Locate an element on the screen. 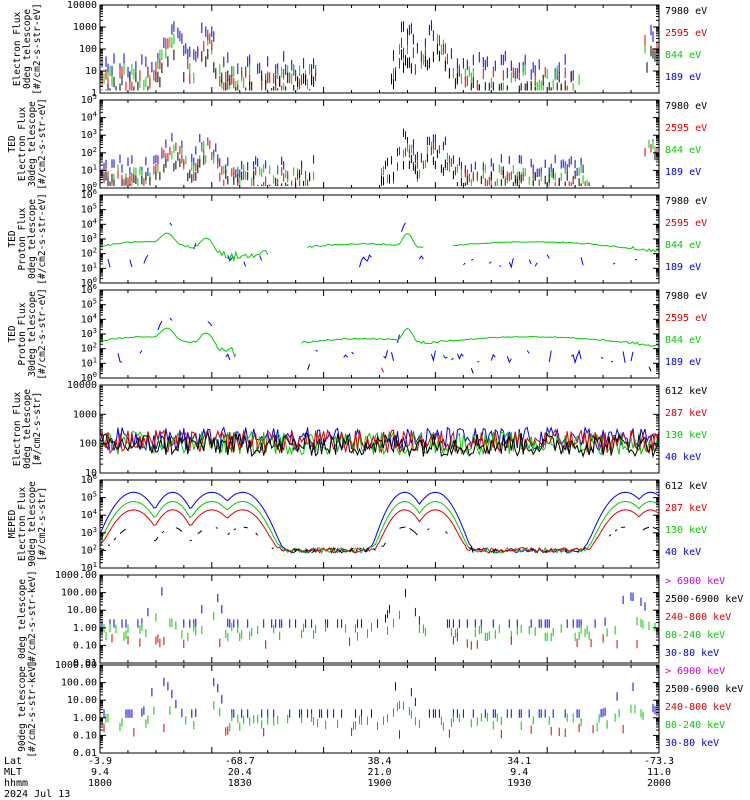 The width and height of the screenshot is (750, 800). series-612-kev is located at coordinates (379, 540).